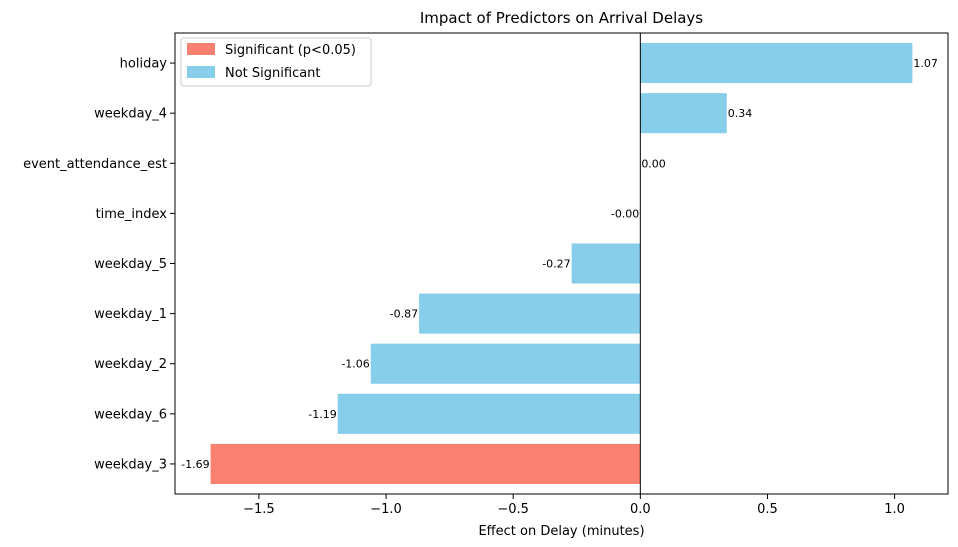 The height and width of the screenshot is (547, 958). I want to click on x-tick-label: −0.5, so click(513, 509).